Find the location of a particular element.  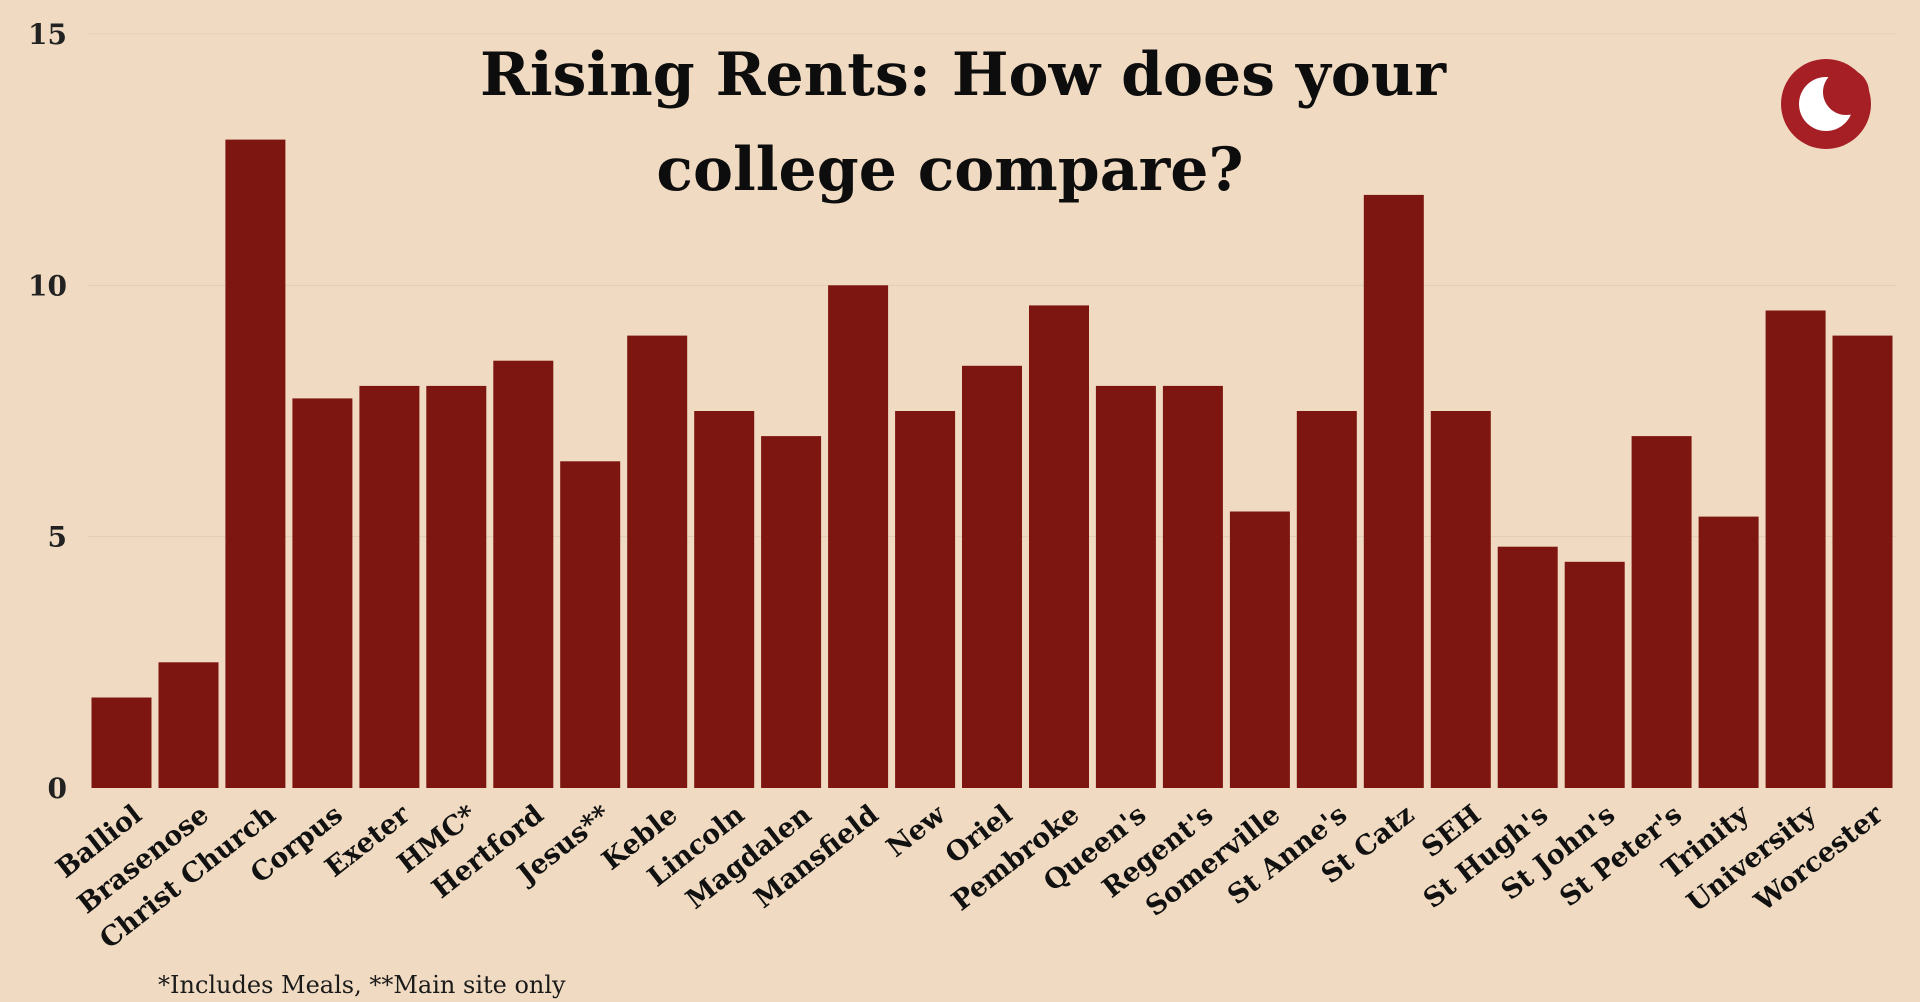

y-axis: 0 5 10 15 is located at coordinates (47, 411).